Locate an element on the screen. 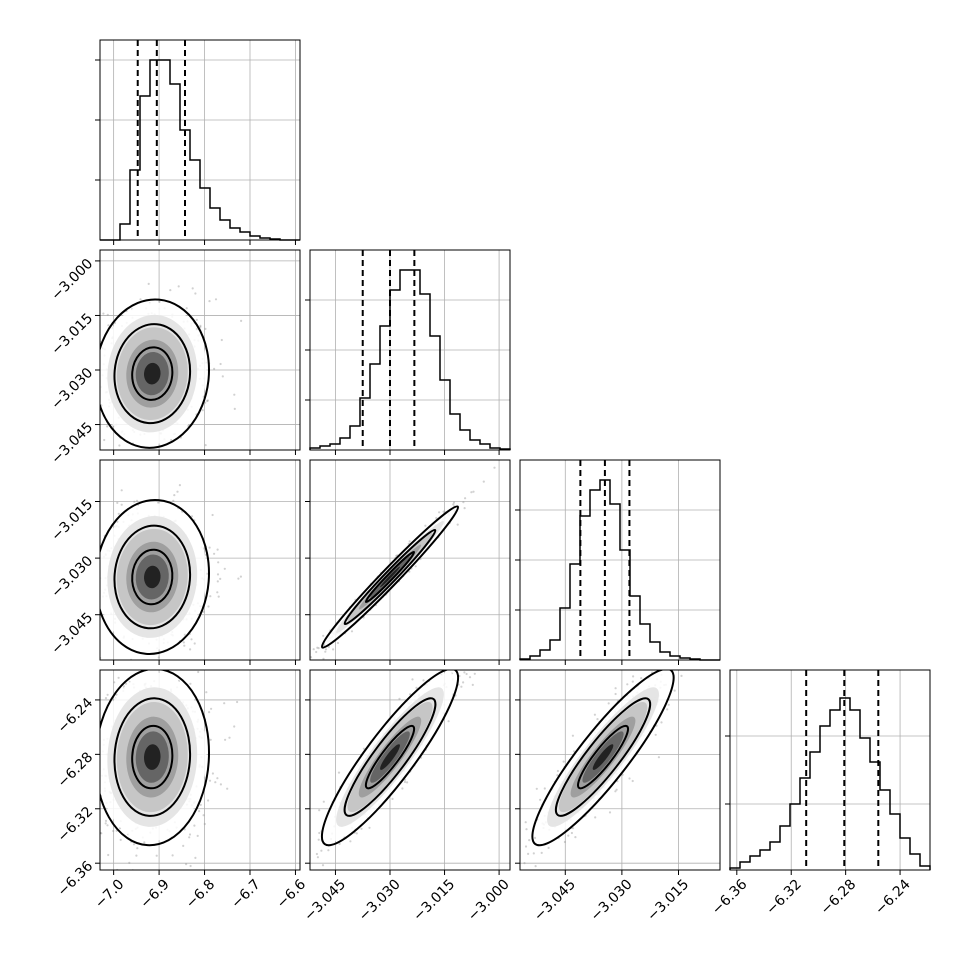 This screenshot has width=970, height=970. x-tick-label-2-1: −3.030 is located at coordinates (612, 900).